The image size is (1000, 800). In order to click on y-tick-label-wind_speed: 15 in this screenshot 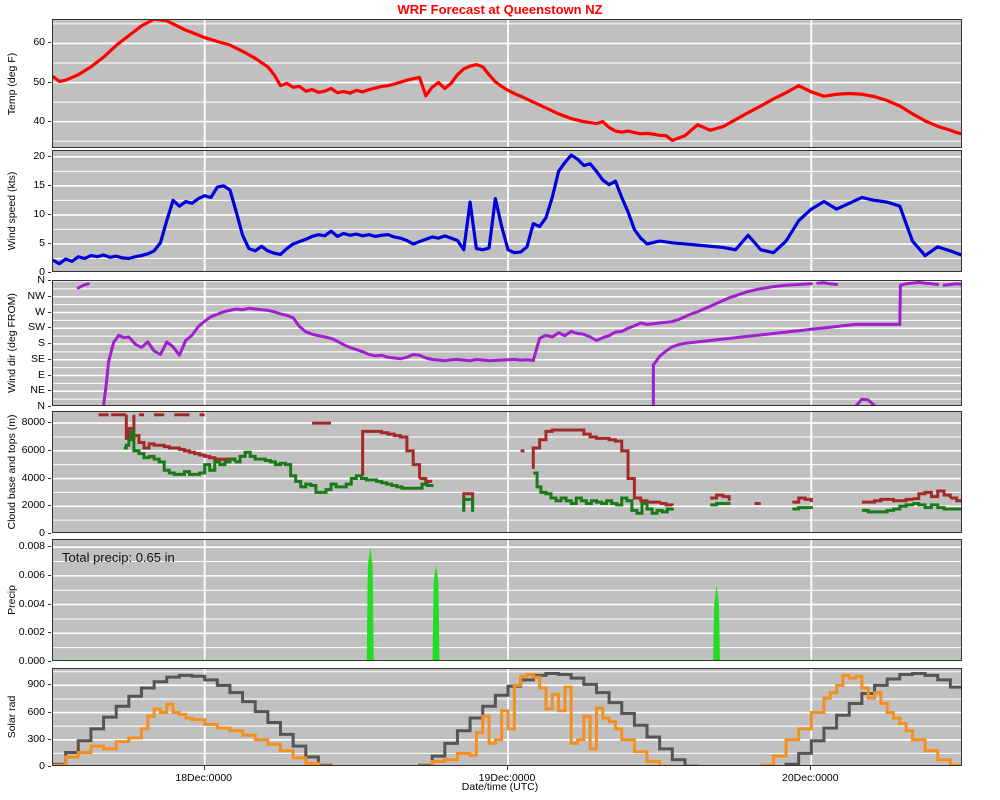, I will do `click(39, 184)`.